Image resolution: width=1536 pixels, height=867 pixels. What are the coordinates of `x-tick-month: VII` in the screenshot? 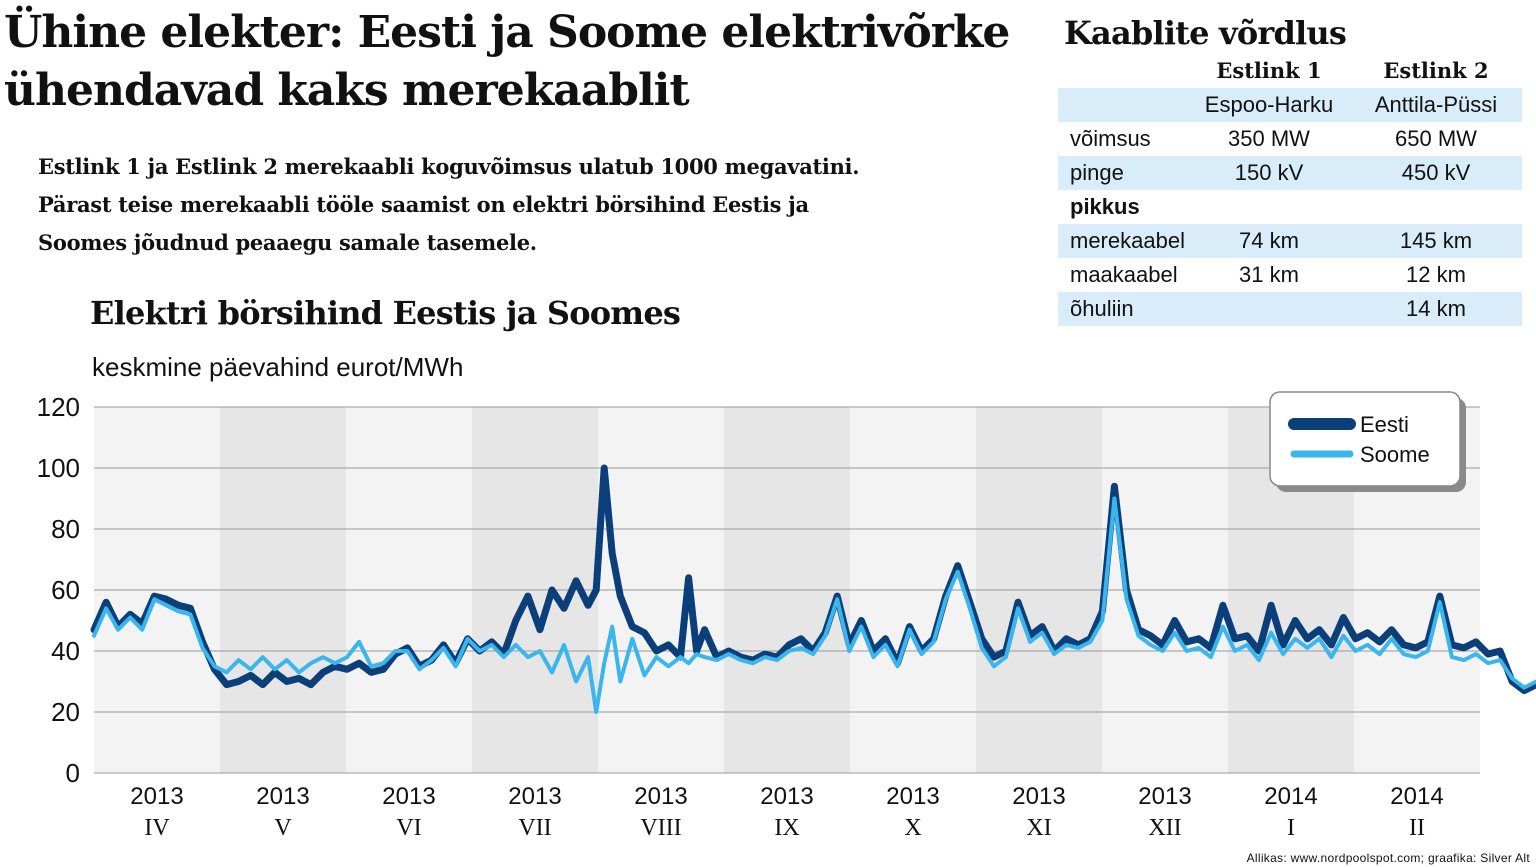 It's located at (534, 828).